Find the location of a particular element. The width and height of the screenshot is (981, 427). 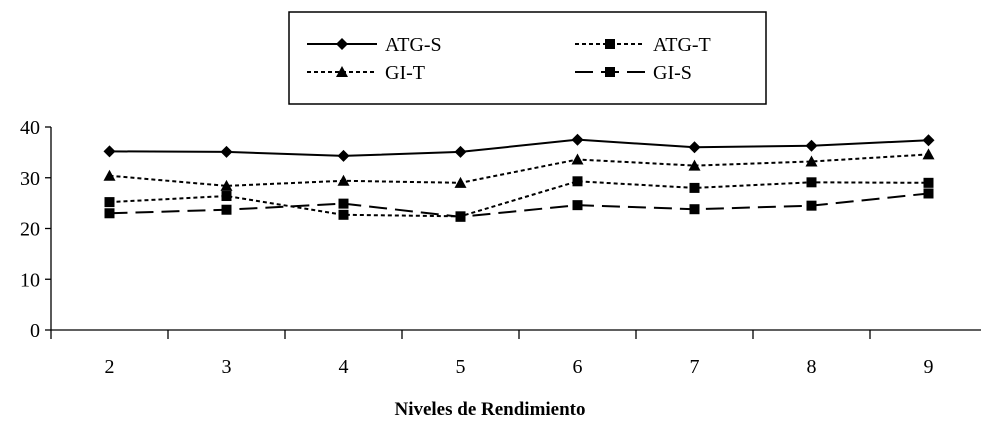

y-tick-label: 20 is located at coordinates (30, 230).